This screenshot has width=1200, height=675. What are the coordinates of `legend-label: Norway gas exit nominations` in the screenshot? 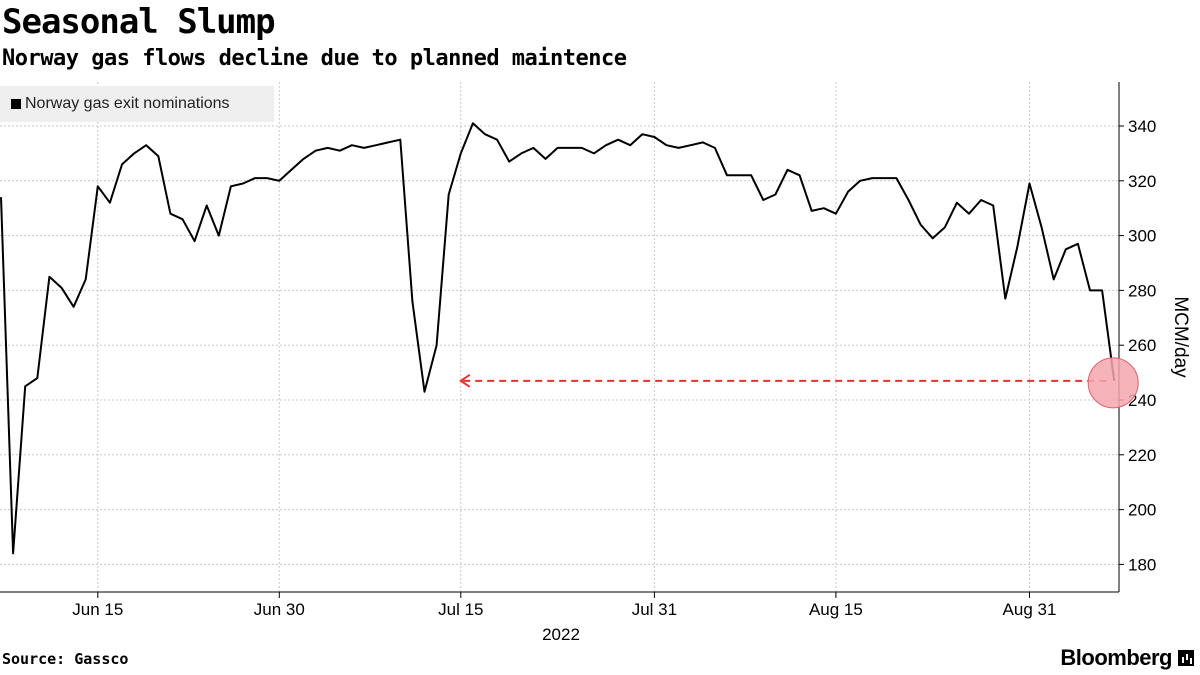 It's located at (127, 103).